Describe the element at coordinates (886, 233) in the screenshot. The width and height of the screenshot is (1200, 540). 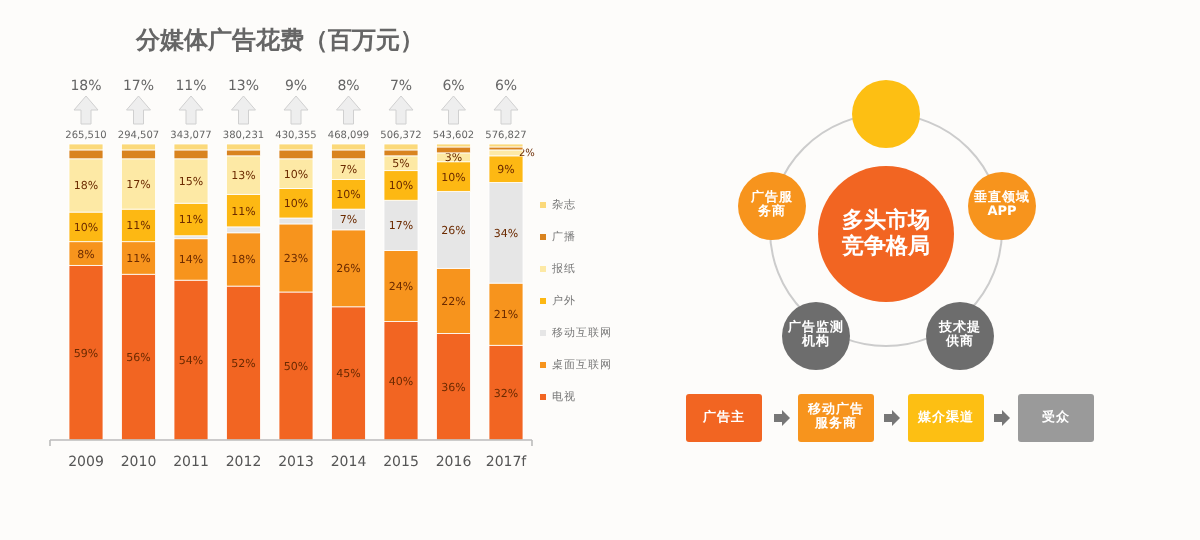
I see `text: 多头市场竞争格局` at that location.